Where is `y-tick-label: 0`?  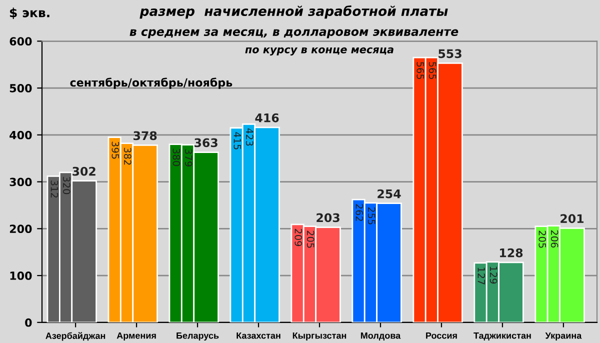 y-tick-label: 0 is located at coordinates (28, 322).